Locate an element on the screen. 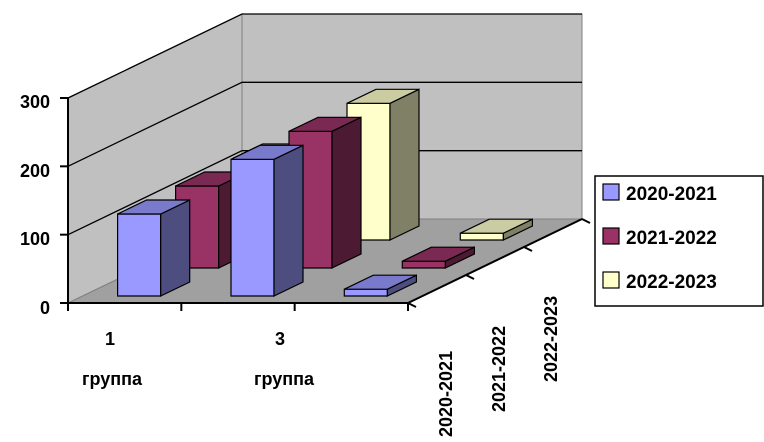  legend-label: 2022-2023 is located at coordinates (671, 282).